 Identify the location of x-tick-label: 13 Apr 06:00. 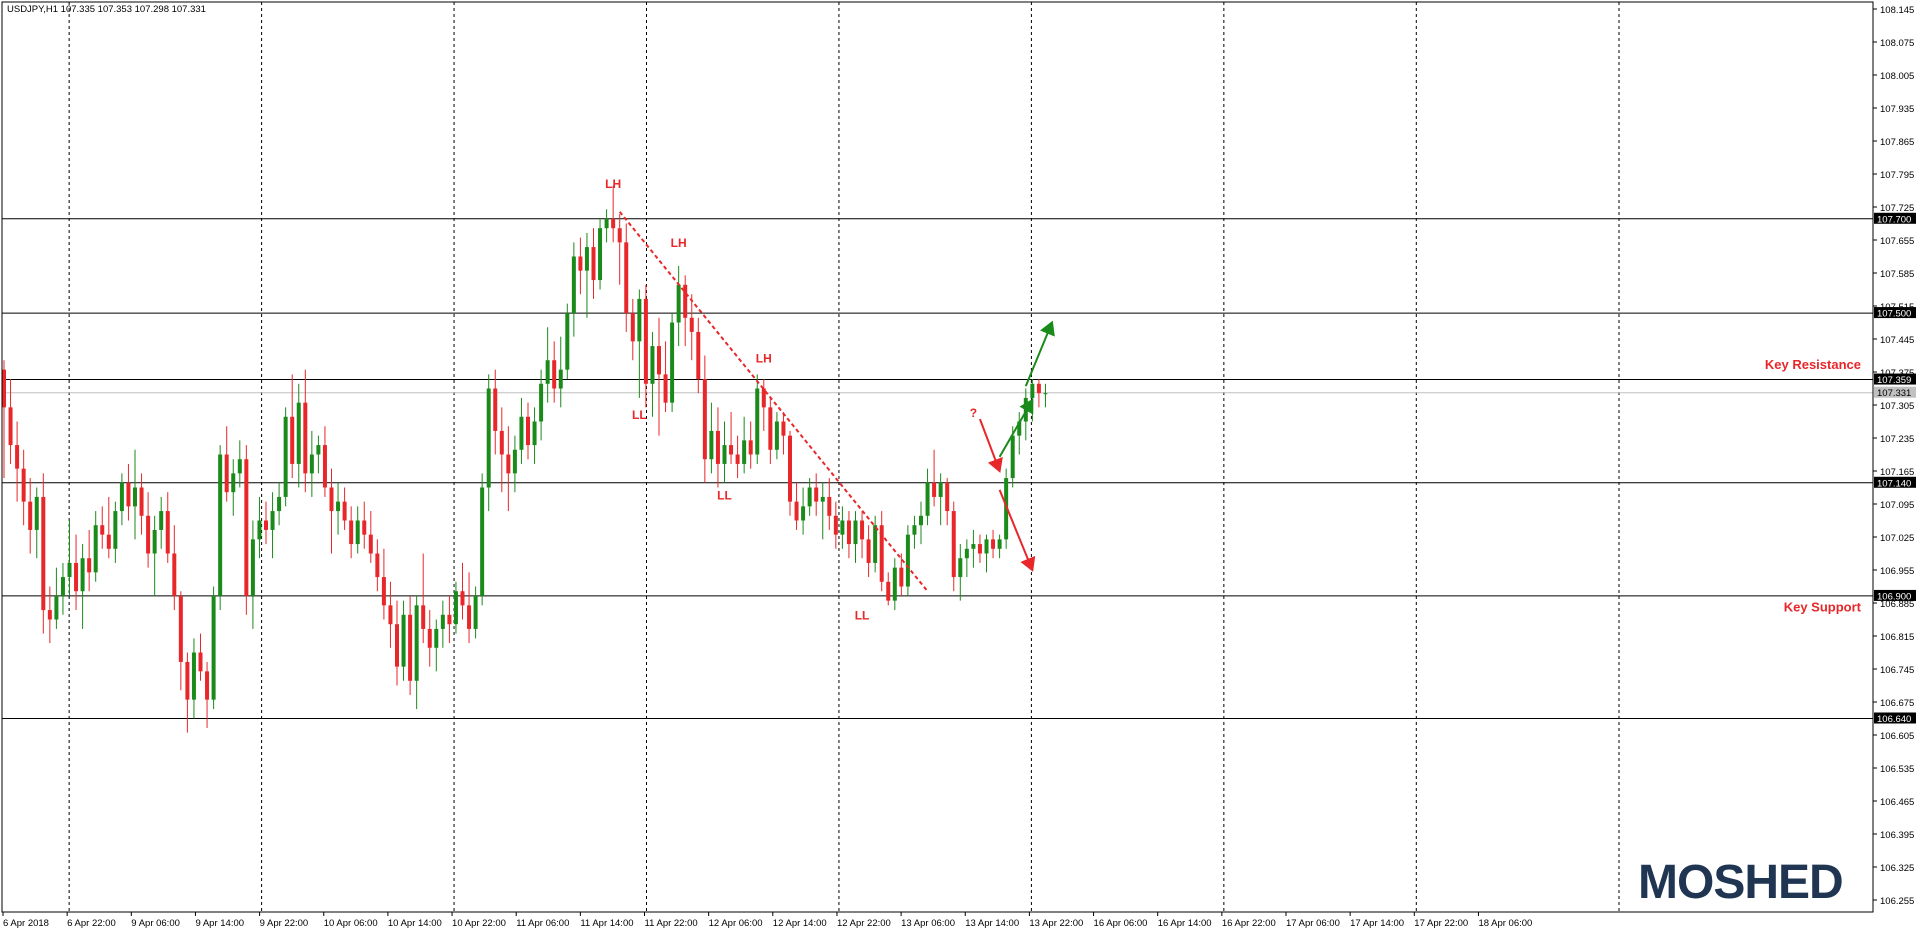
(928, 923).